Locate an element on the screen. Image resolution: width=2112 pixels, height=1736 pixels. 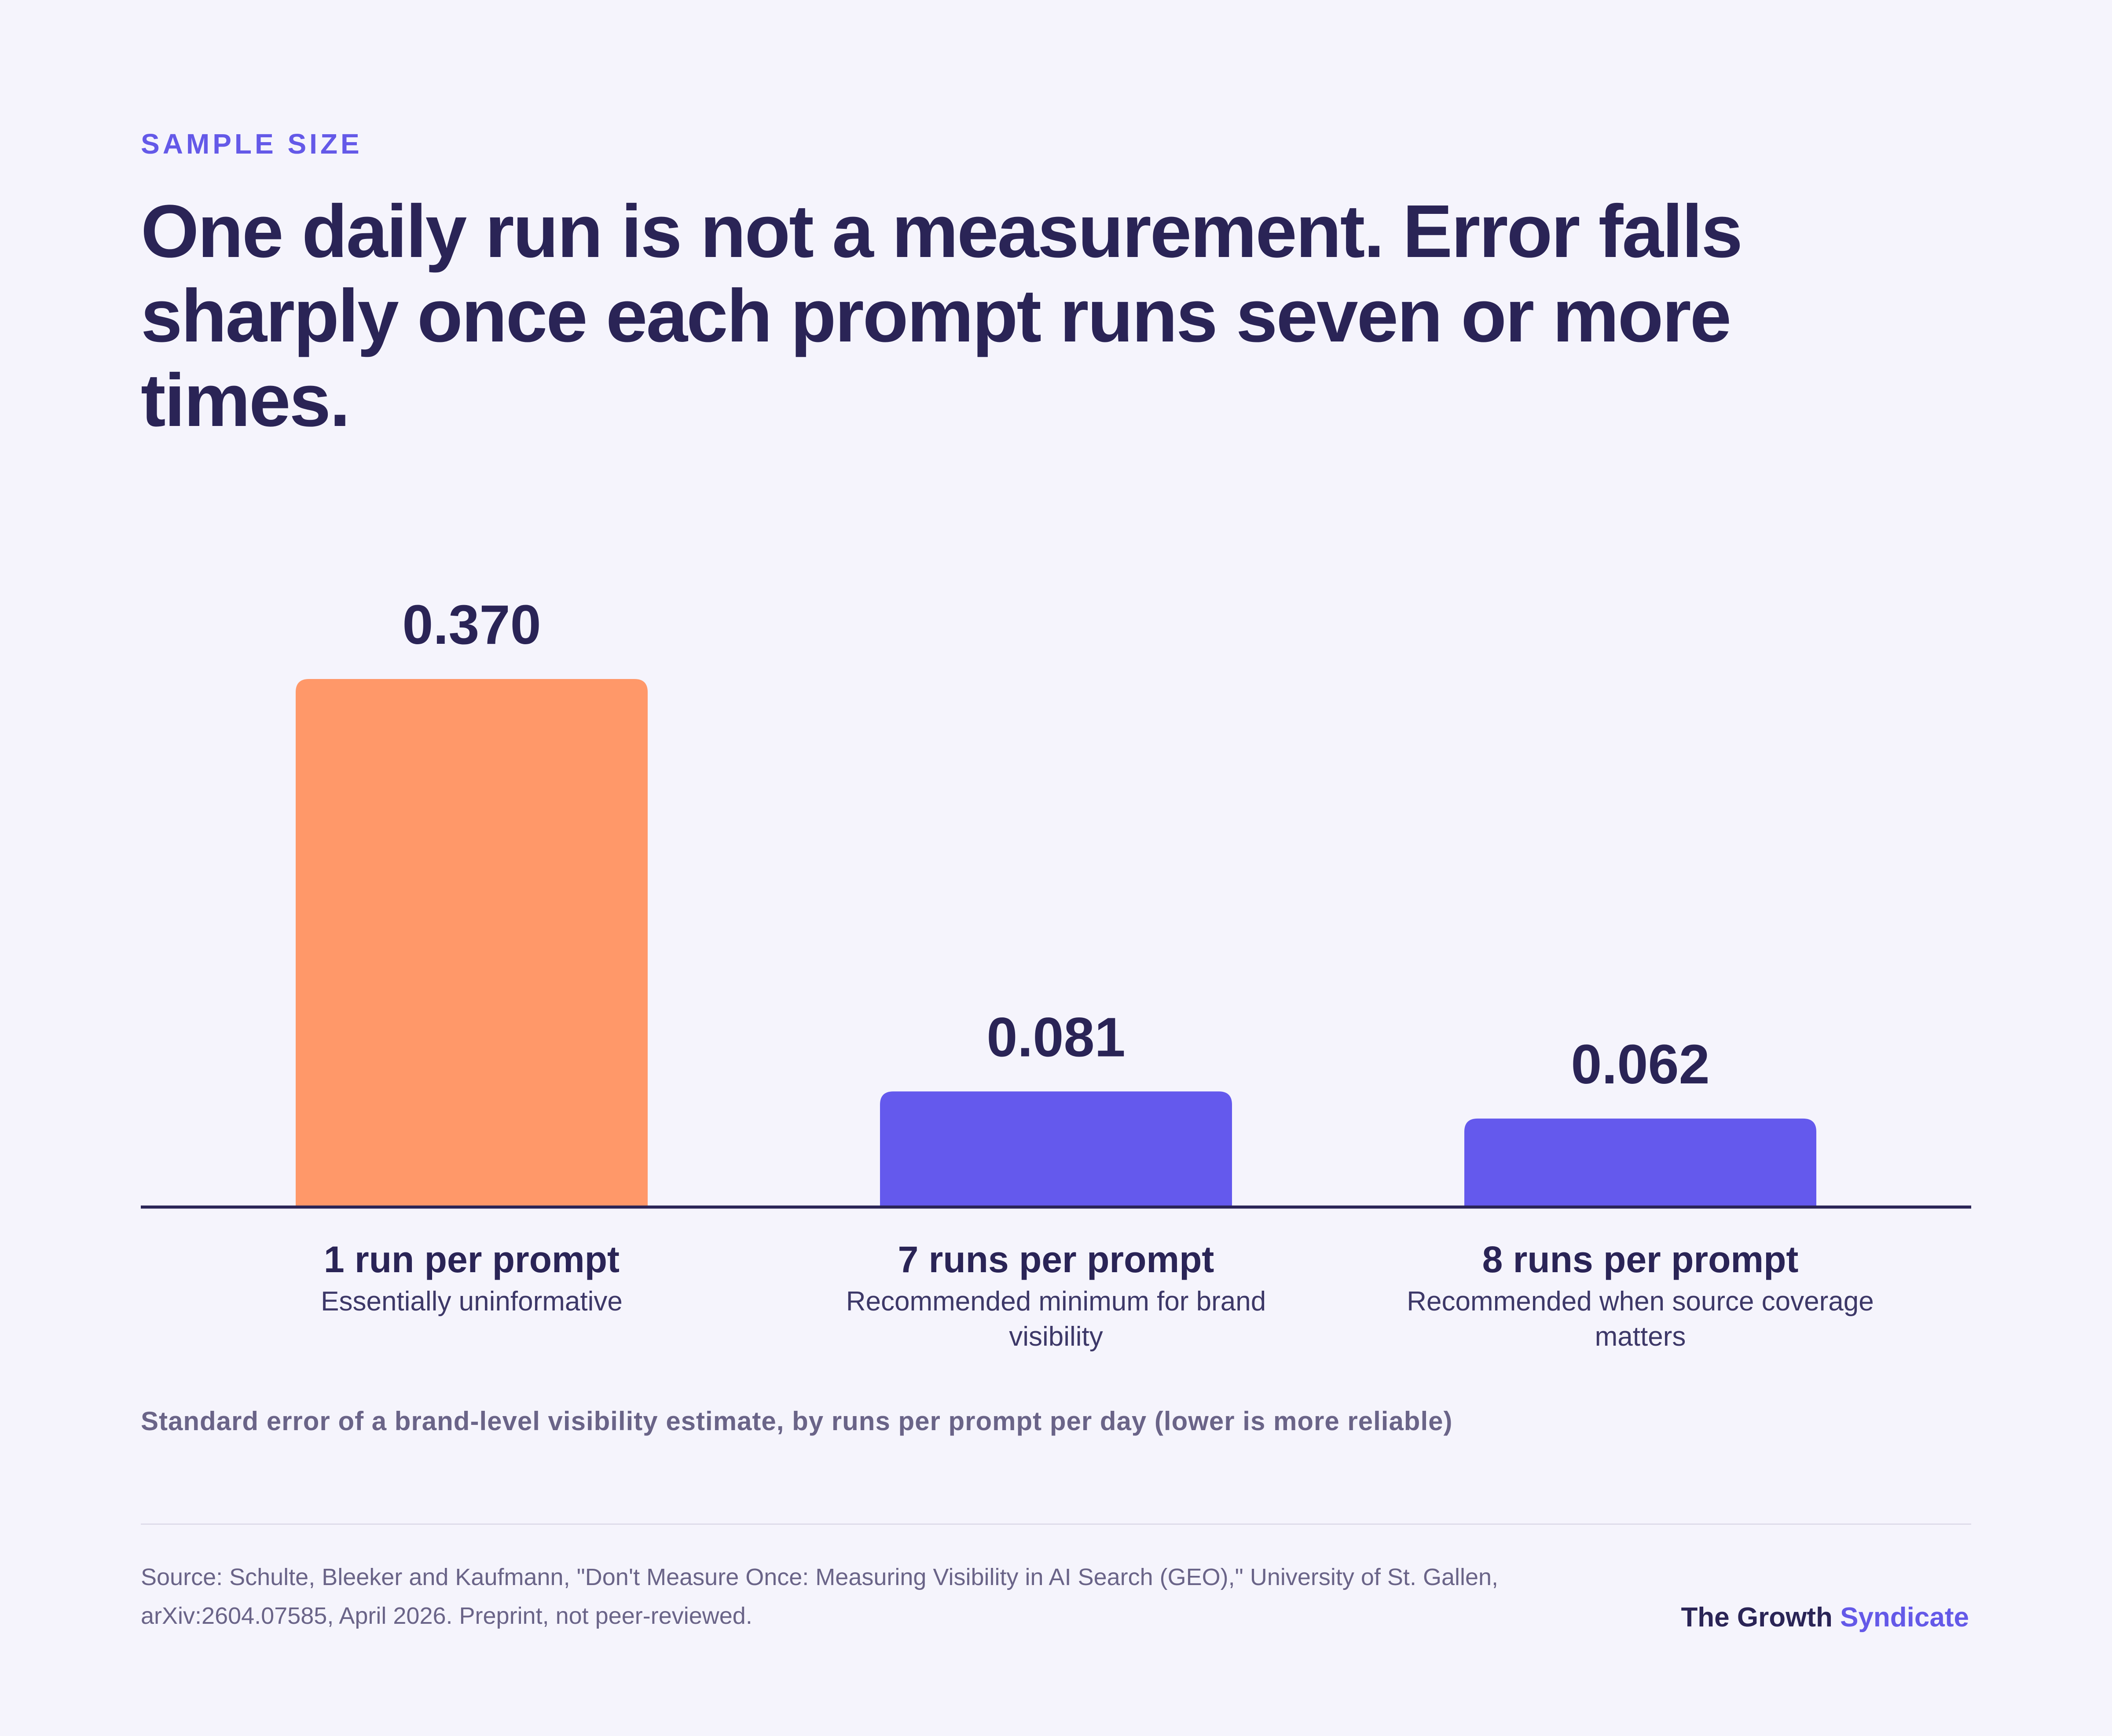
eyebrow-label: SAMPLE SIZE is located at coordinates (252, 144).